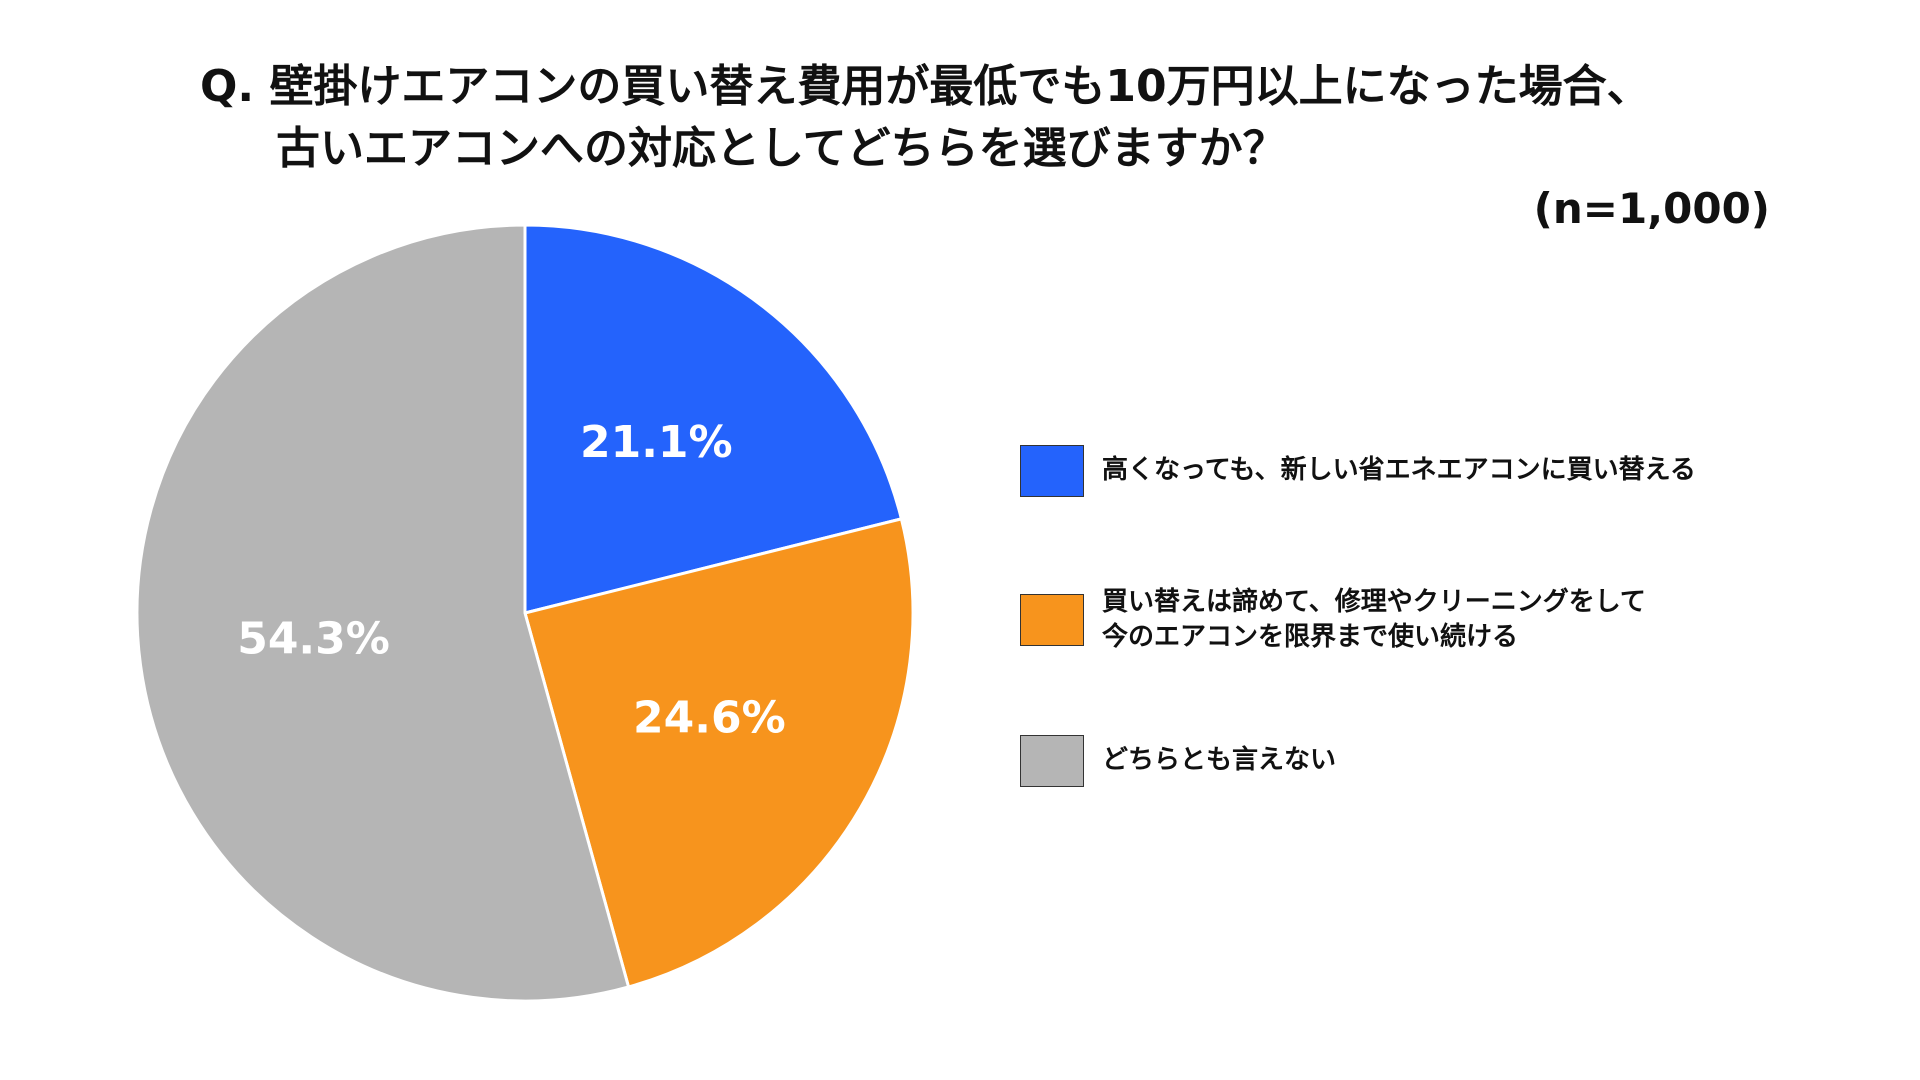 Image resolution: width=1920 pixels, height=1080 pixels. What do you see at coordinates (1219, 760) in the screenshot?
I see `legend-label-3: どちらとも言えない` at bounding box center [1219, 760].